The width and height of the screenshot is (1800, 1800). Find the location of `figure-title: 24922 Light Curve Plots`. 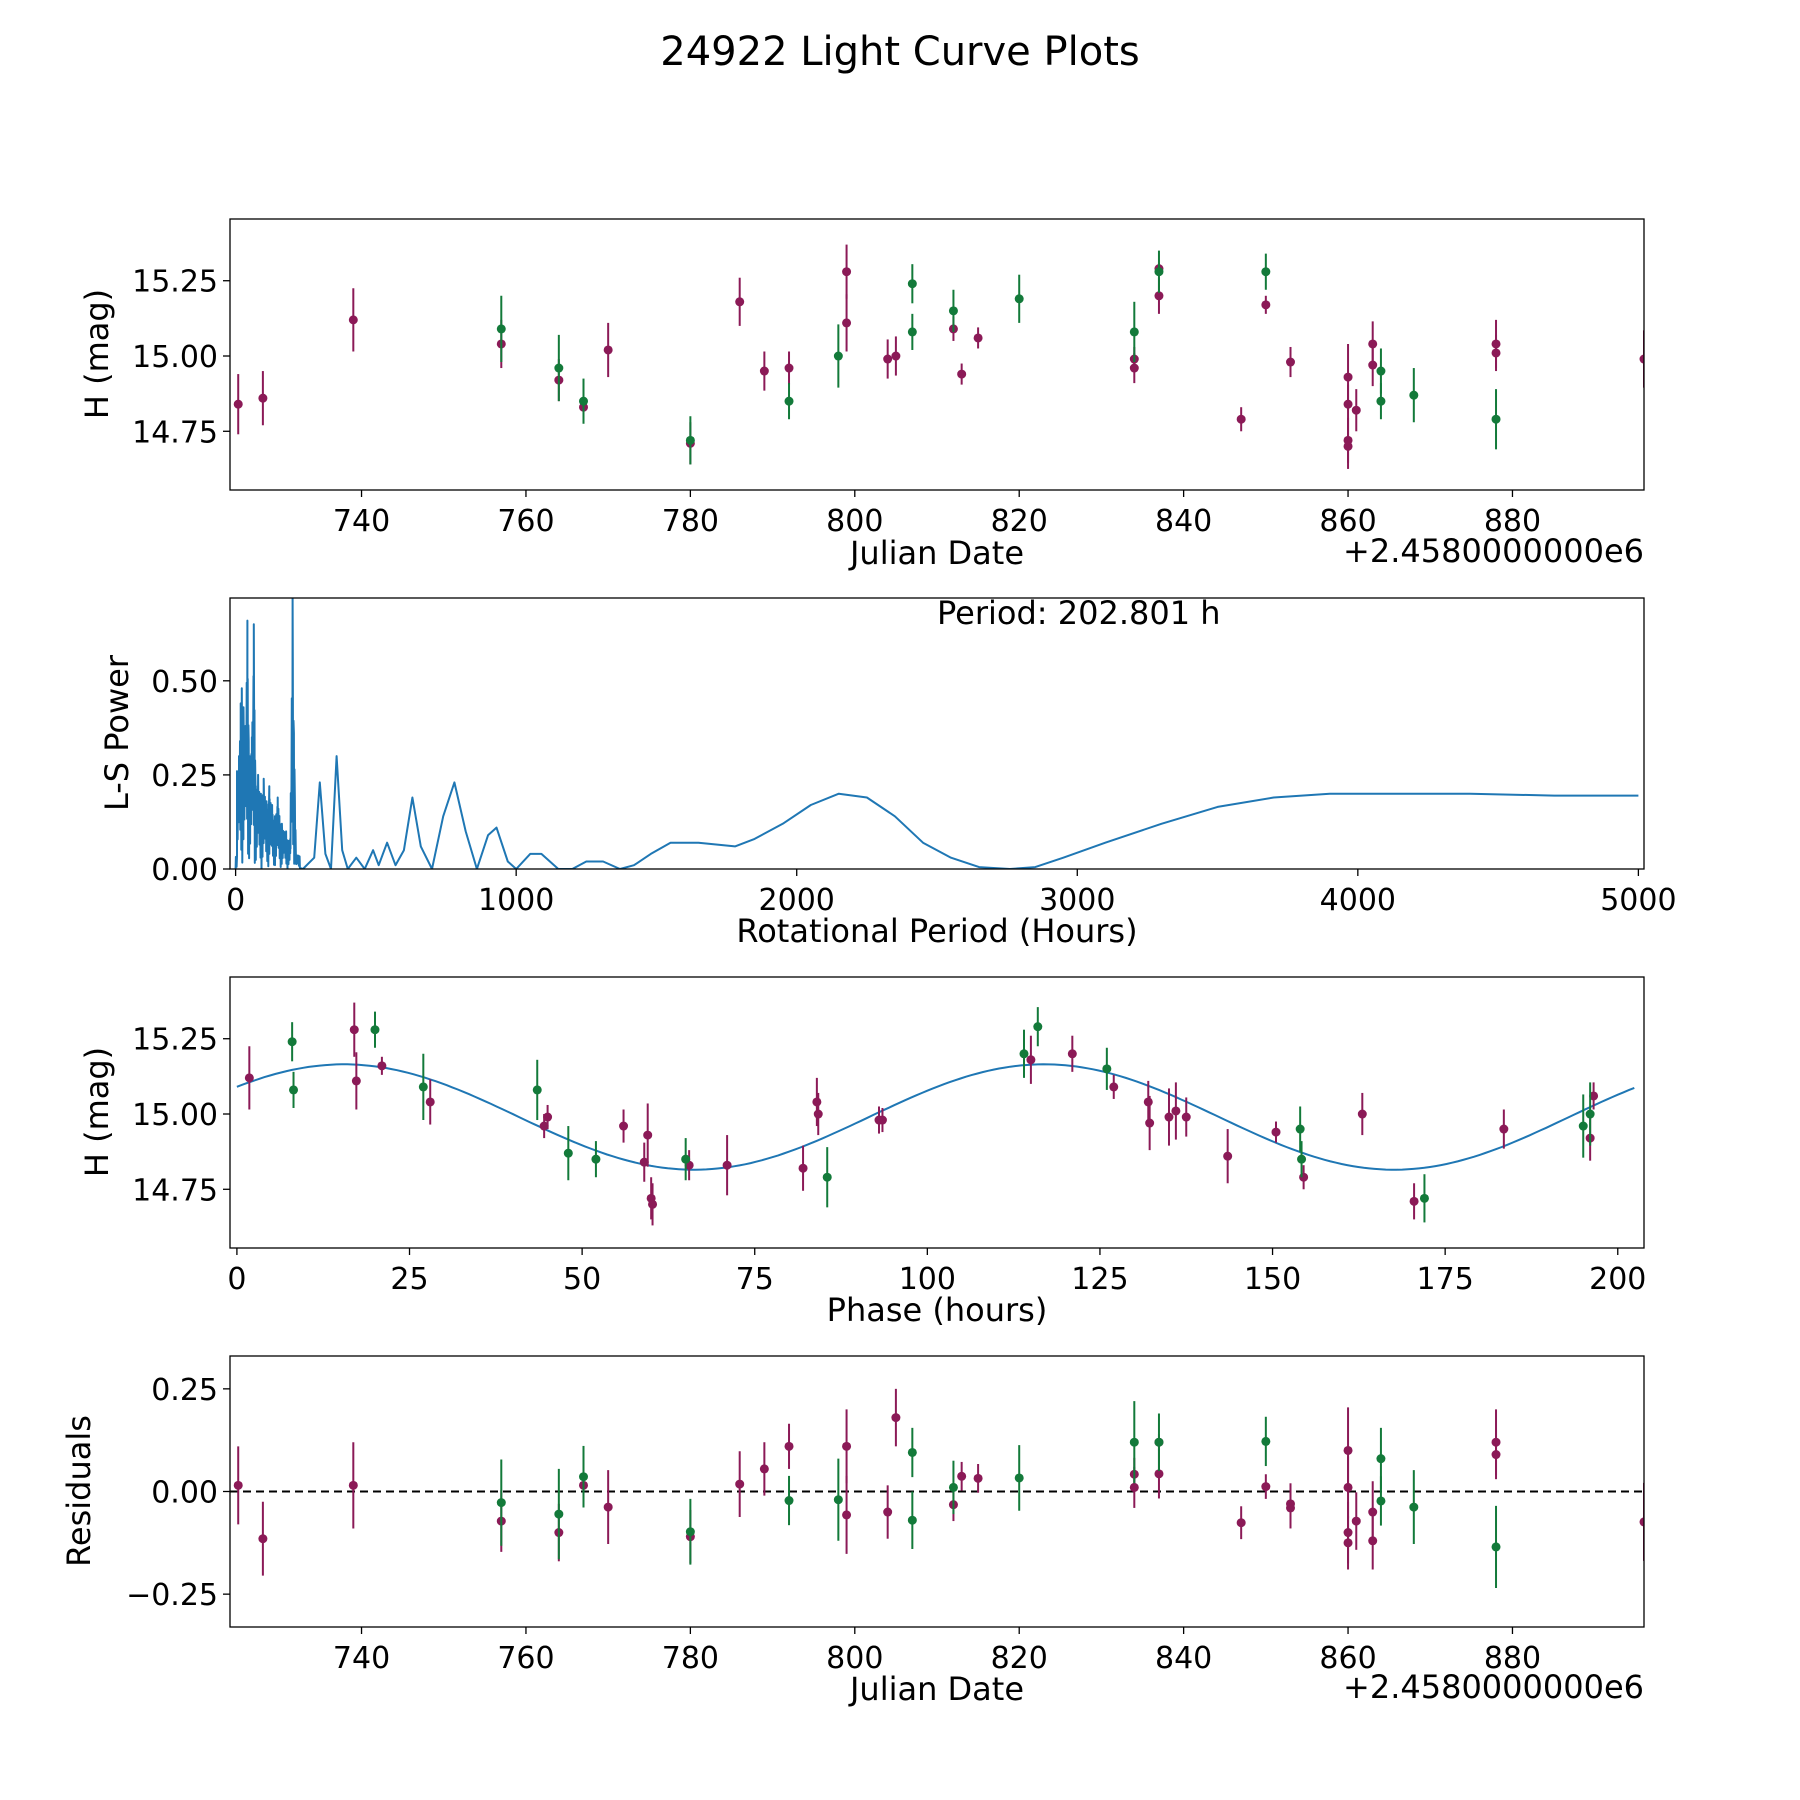

figure-title: 24922 Light Curve Plots is located at coordinates (899, 52).